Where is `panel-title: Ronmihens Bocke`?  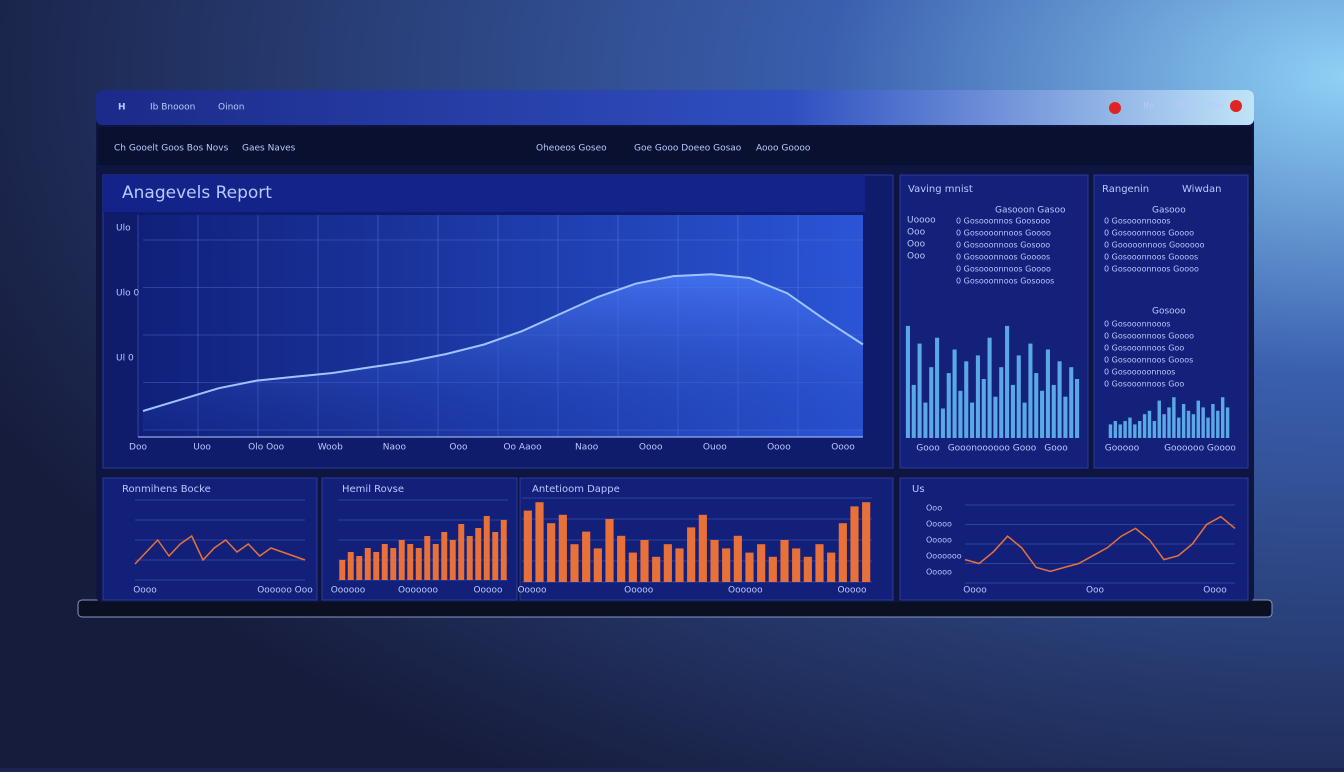 panel-title: Ronmihens Bocke is located at coordinates (166, 489).